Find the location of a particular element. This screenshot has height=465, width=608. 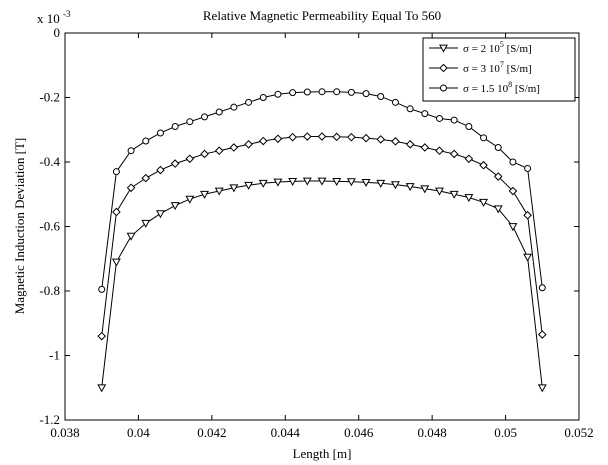

x-tick-label: 0.052 is located at coordinates (578, 432).